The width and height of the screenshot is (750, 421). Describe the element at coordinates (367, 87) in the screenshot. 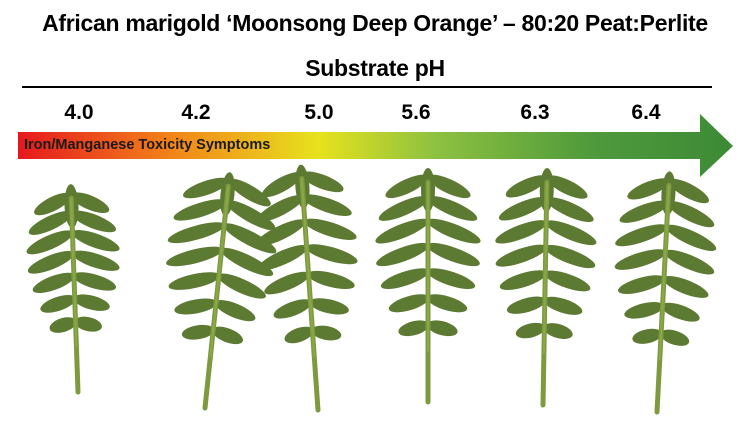

I see `title-divider-line` at that location.